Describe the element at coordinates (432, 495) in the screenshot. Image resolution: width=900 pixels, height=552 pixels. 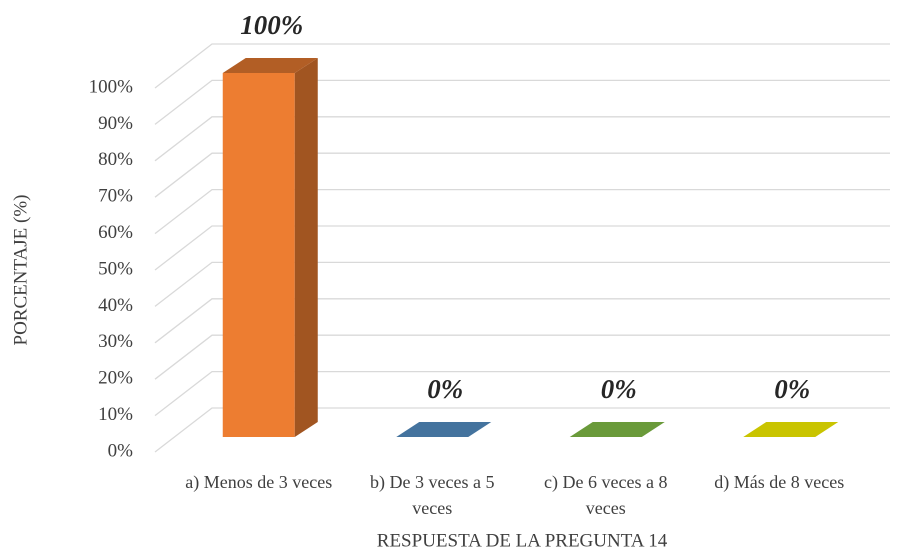
I see `x-tick-label: b) De 3 veces a 5 veces` at that location.